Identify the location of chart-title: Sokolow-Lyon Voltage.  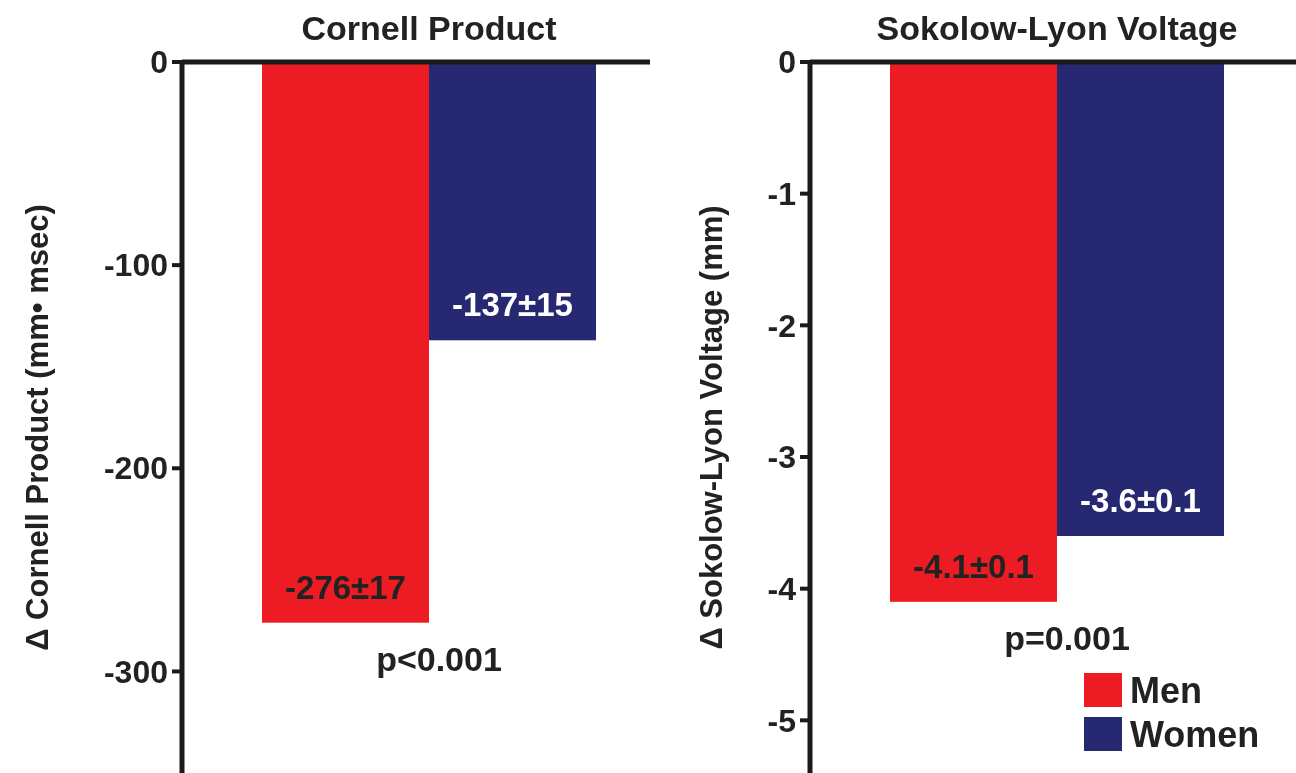
(1057, 28).